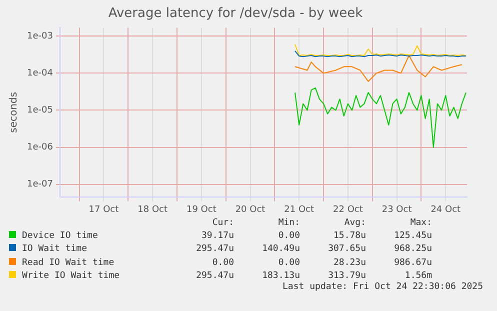  Describe the element at coordinates (348, 209) in the screenshot. I see `x-tick-label: 22 Oct` at that location.